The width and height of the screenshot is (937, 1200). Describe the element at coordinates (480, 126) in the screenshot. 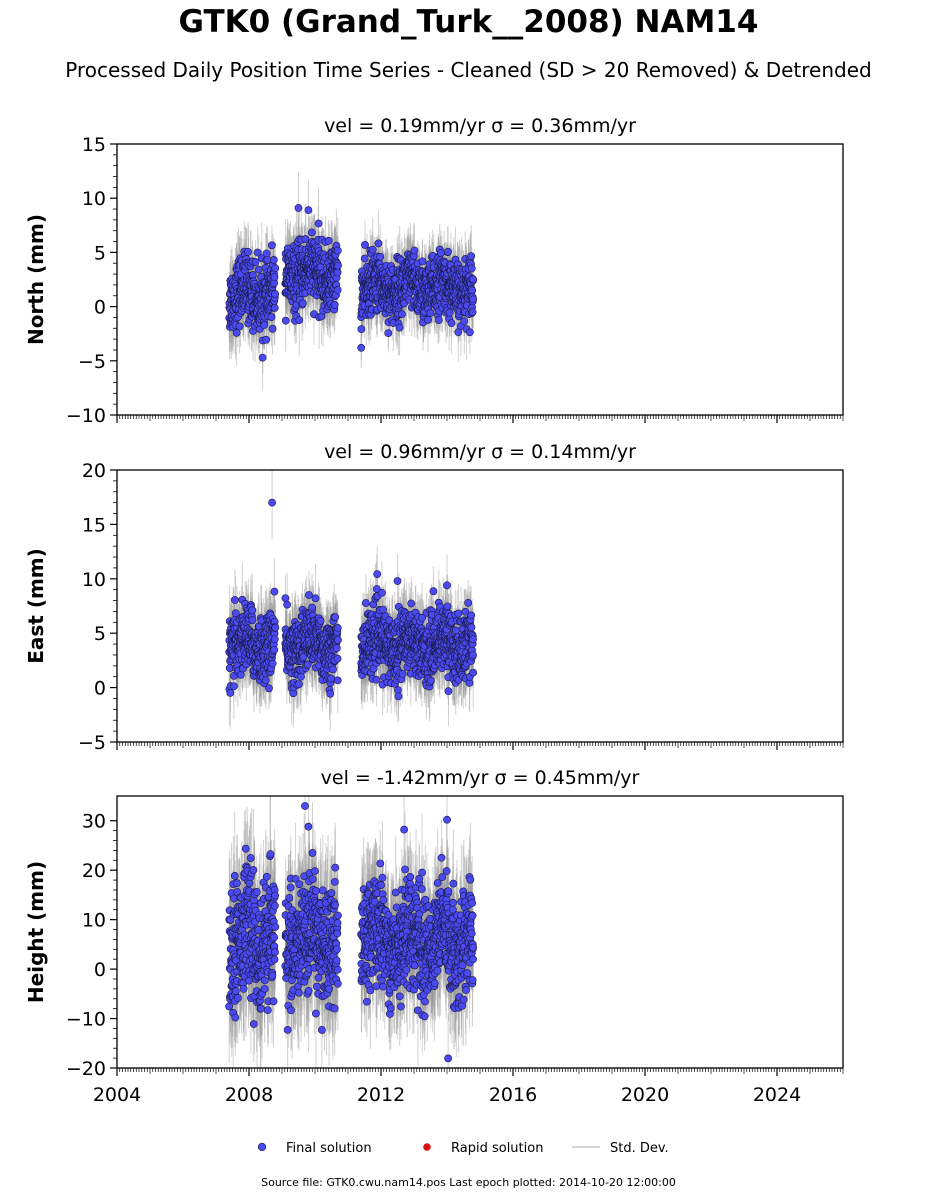

I see `panel-title: vel = 0.19mm/yr σ = 0.36mm/yr` at that location.